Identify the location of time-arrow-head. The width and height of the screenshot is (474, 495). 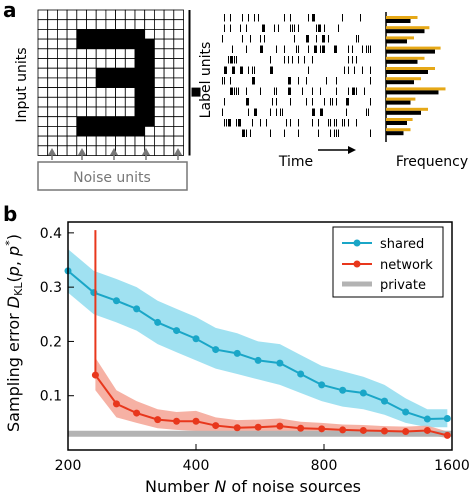
(352, 150).